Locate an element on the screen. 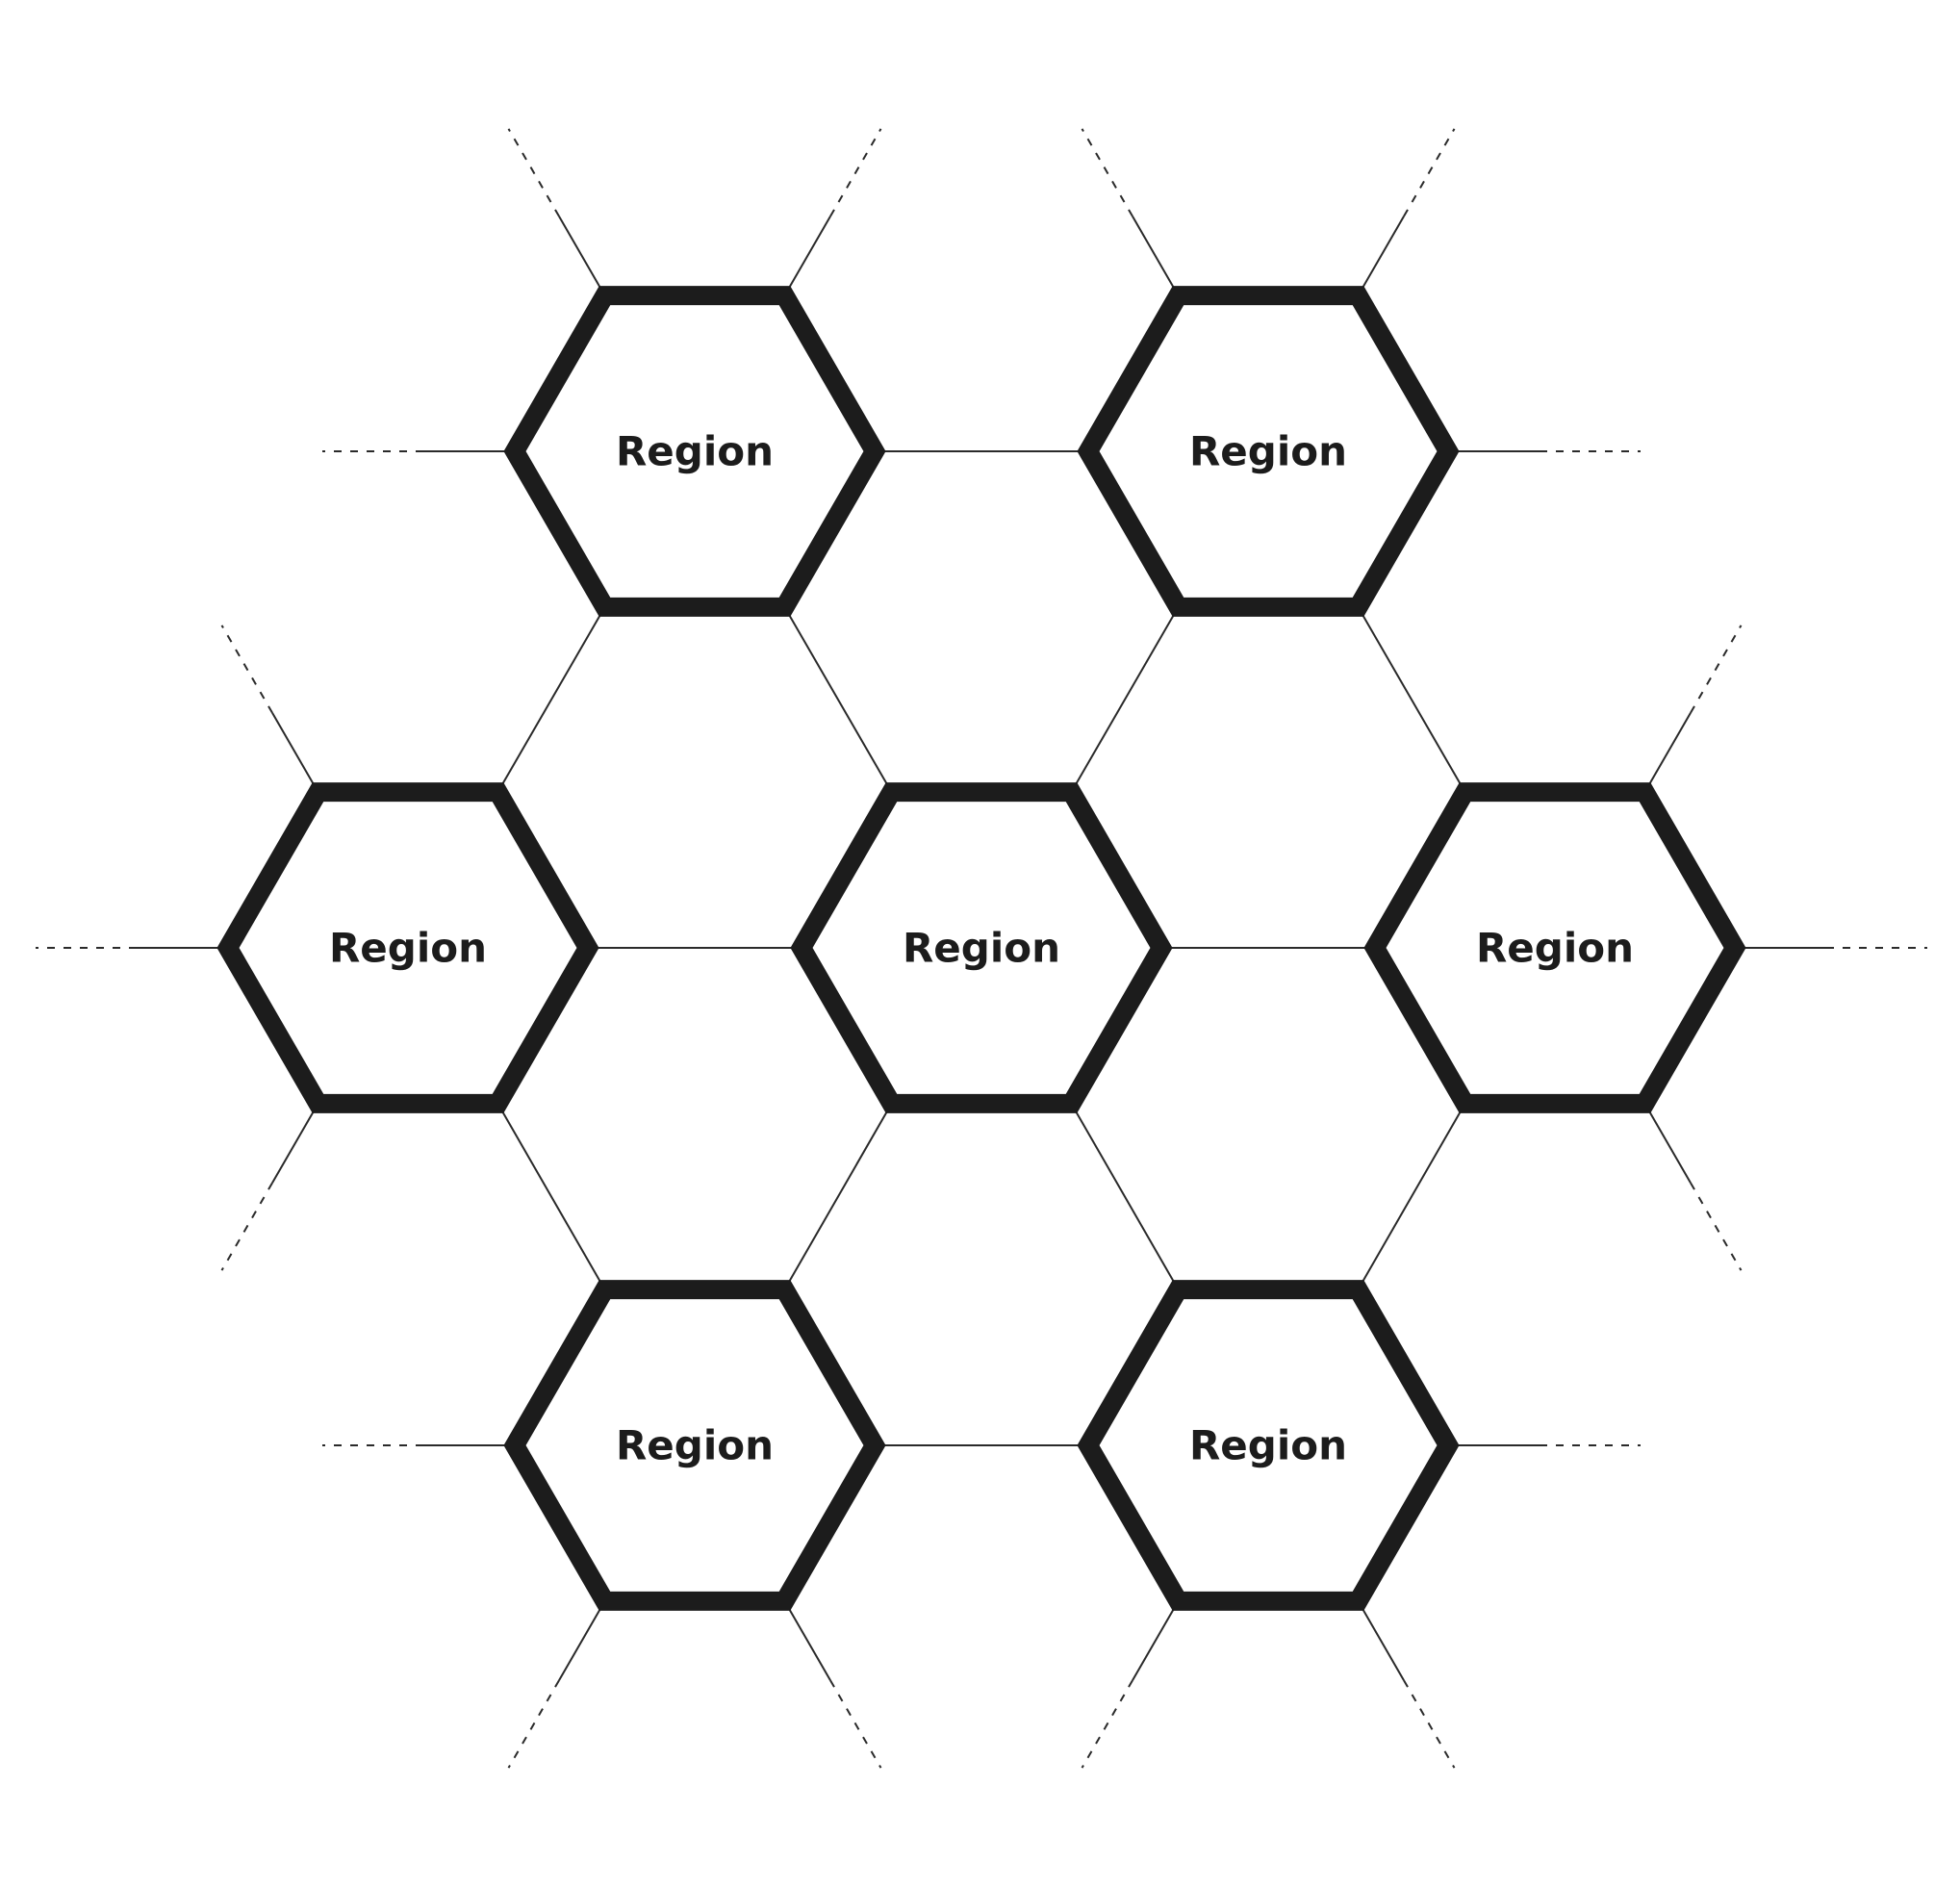  connection-line-r1-r3 is located at coordinates (551, 699).